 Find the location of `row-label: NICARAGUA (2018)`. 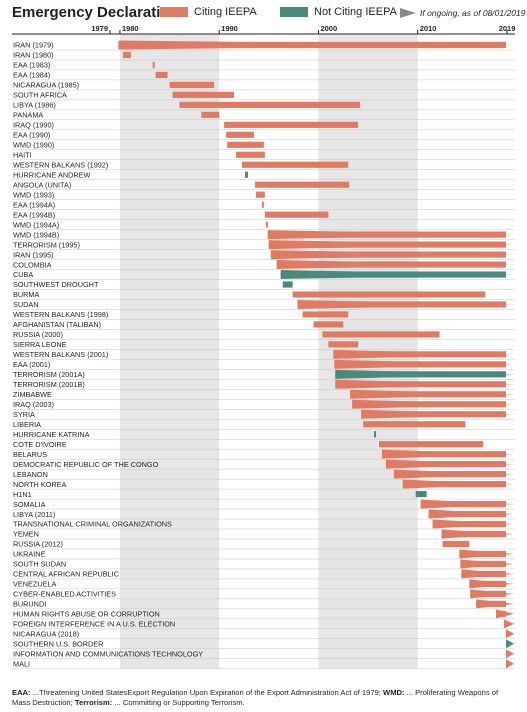

row-label: NICARAGUA (2018) is located at coordinates (46, 634).